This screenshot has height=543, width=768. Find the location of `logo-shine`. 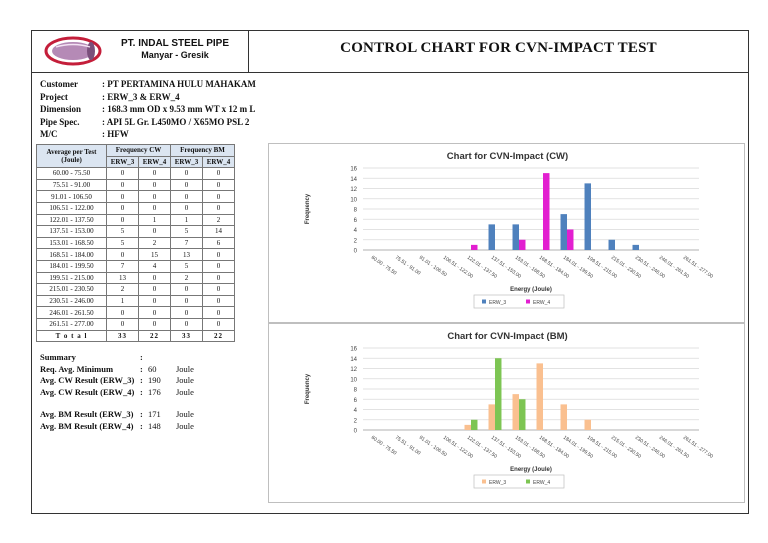

logo-shine is located at coordinates (73, 45).